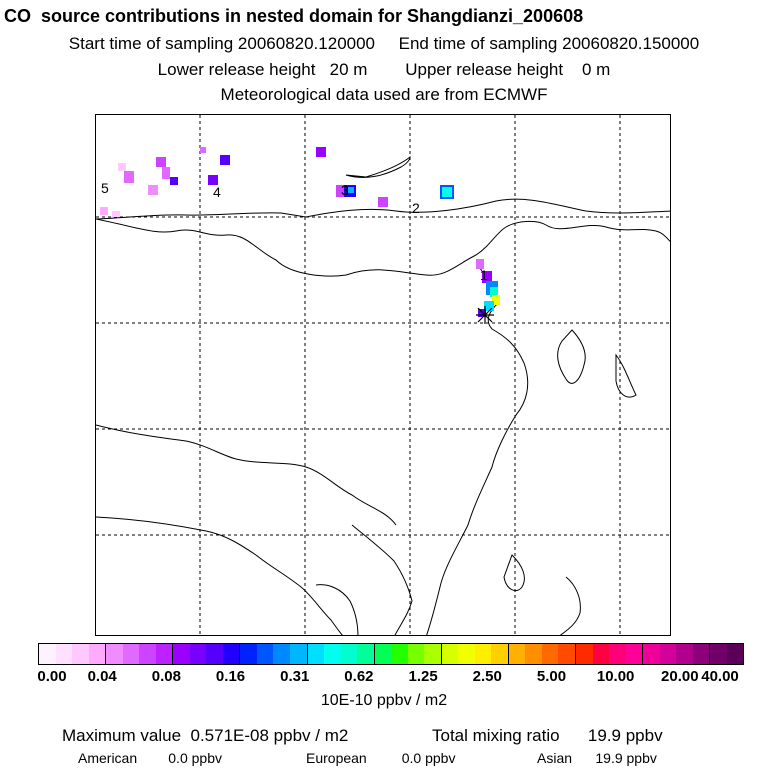 Image resolution: width=768 pixels, height=768 pixels. I want to click on color-scale-tick-label: 0.00, so click(52, 676).